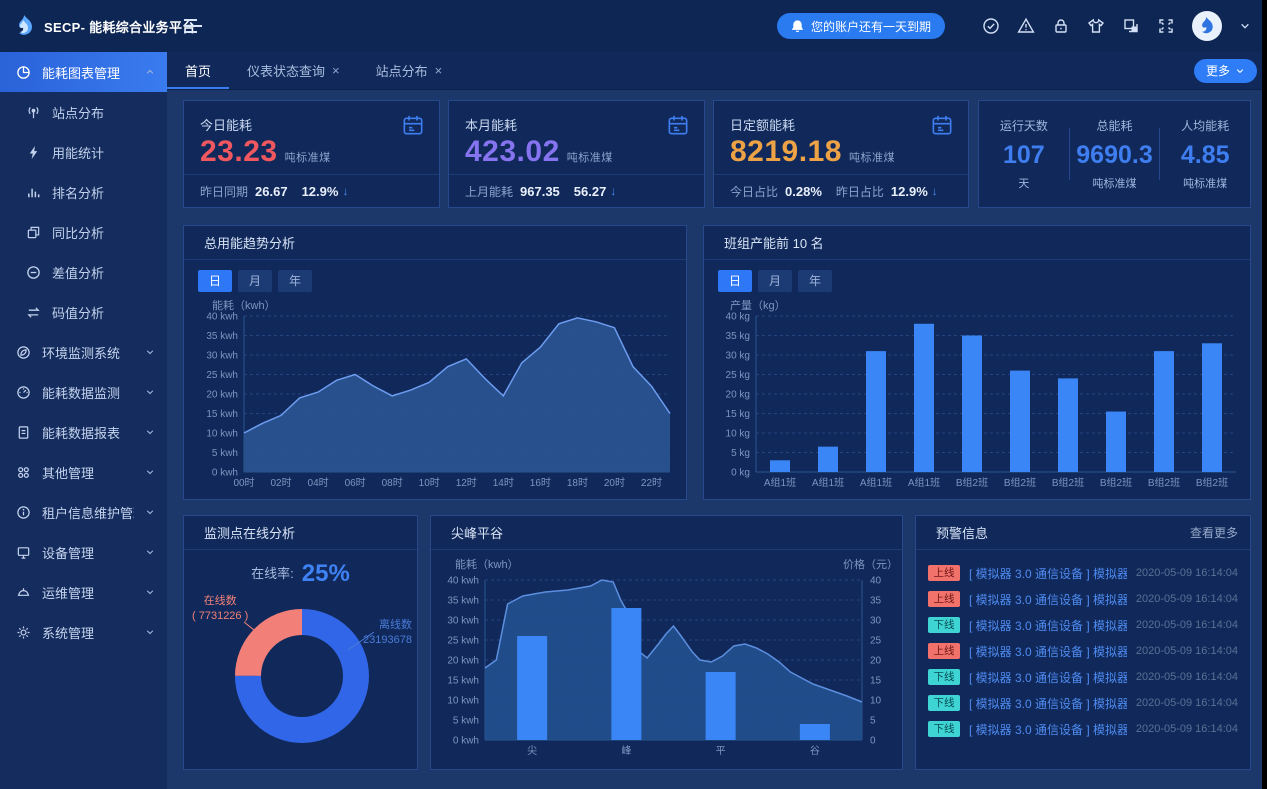 The height and width of the screenshot is (789, 1267). I want to click on svg-text: 15 kg, so click(738, 414).